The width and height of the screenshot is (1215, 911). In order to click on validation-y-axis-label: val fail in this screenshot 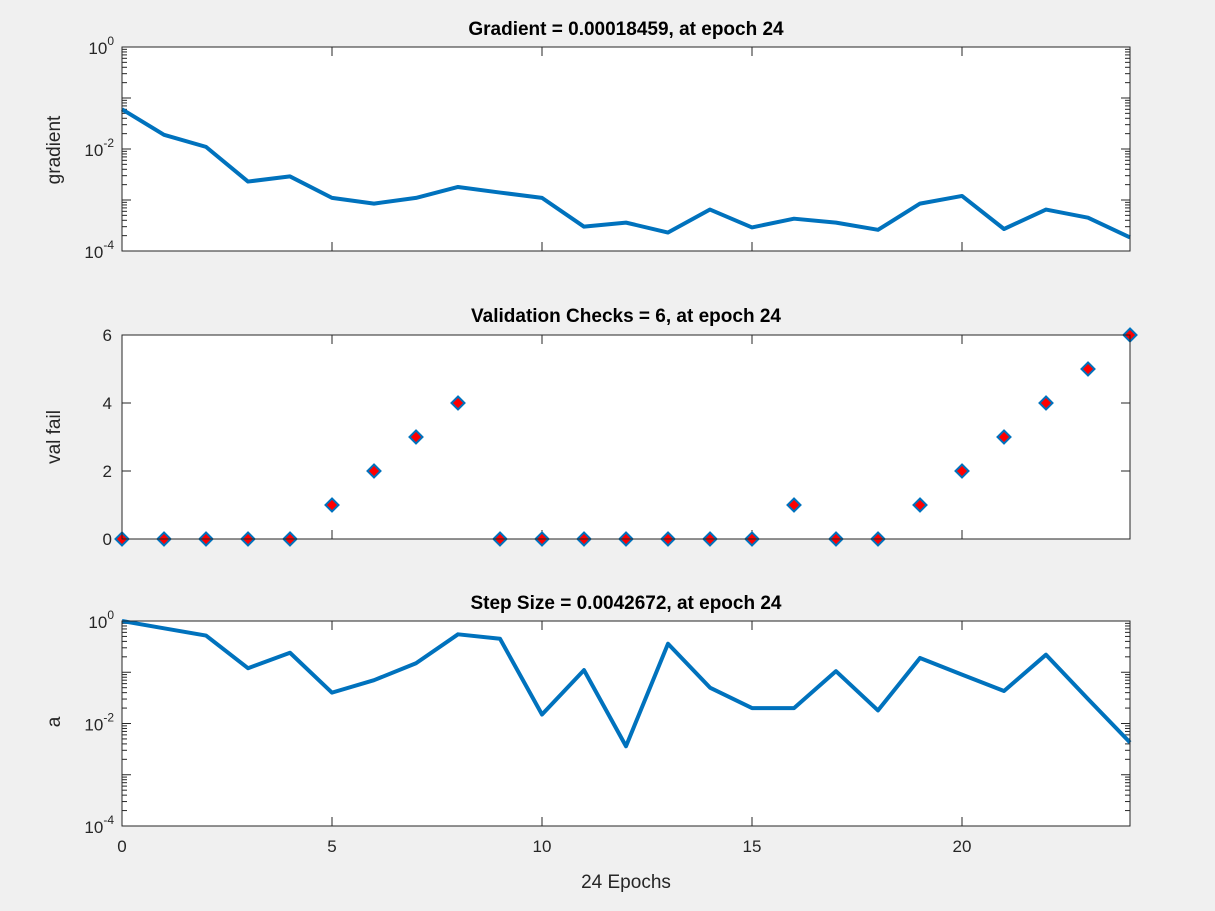, I will do `click(54, 437)`.